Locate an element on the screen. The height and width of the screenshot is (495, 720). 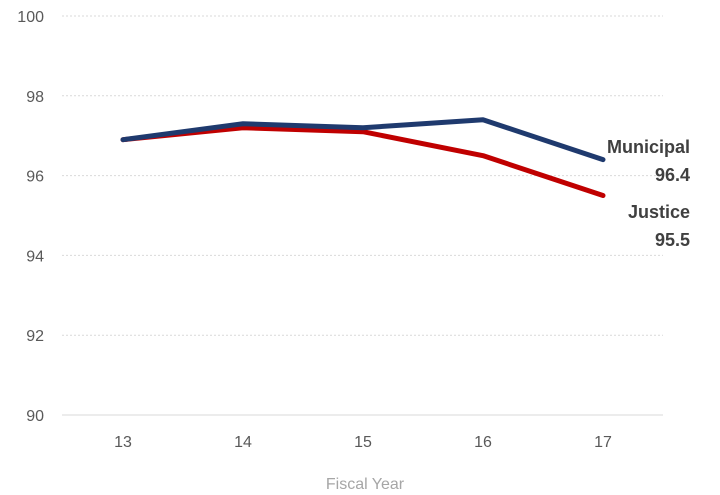
series-name-label-municipal: Municipal is located at coordinates (648, 147).